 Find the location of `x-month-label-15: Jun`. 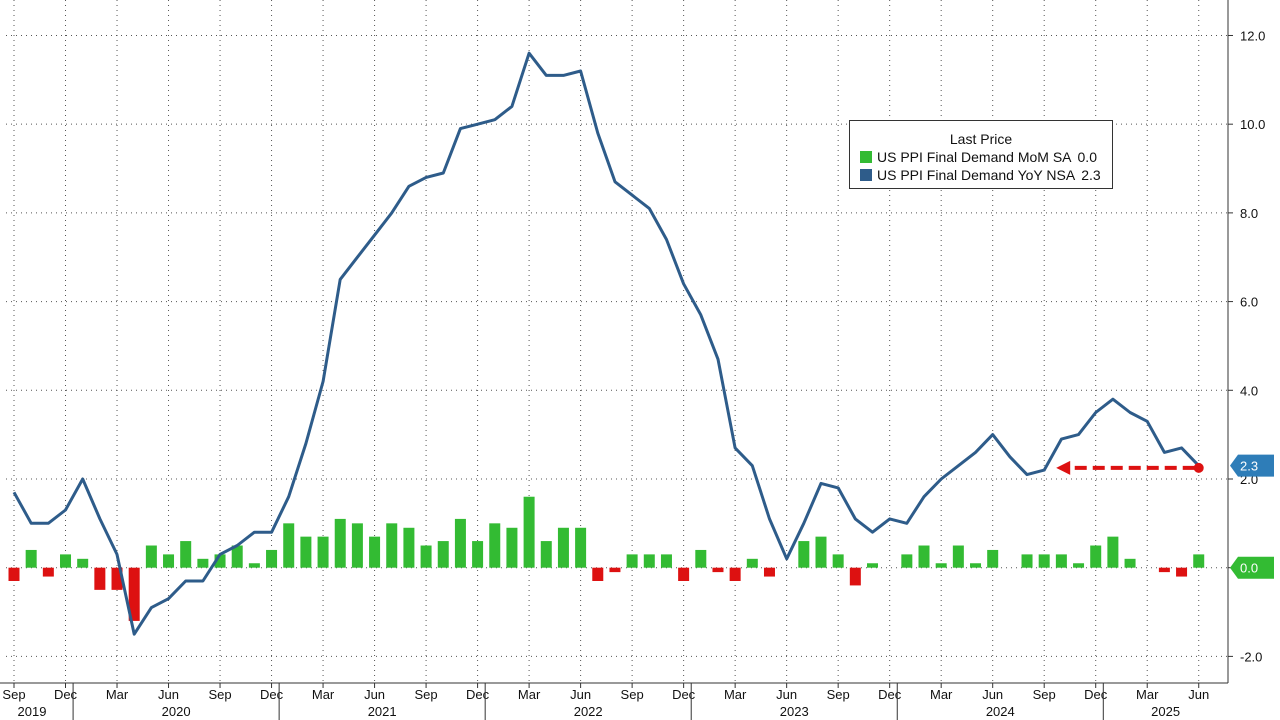

x-month-label-15: Jun is located at coordinates (786, 694).